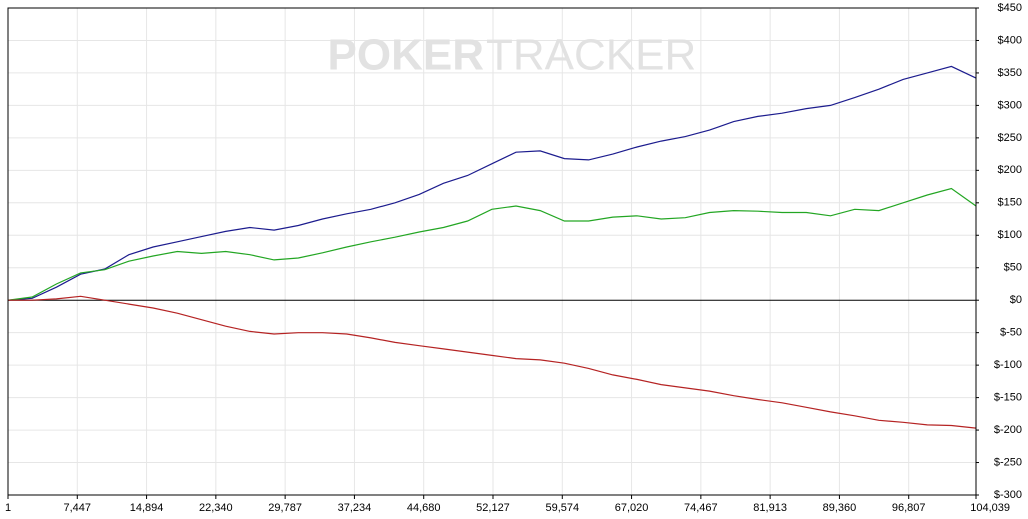 The height and width of the screenshot is (519, 1028). Describe the element at coordinates (909, 508) in the screenshot. I see `x-tick-label: 96,807` at that location.